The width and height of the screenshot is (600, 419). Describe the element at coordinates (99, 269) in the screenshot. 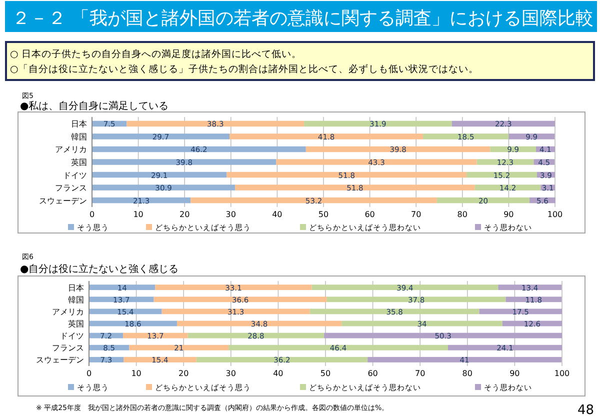

I see `chart-title: ●自分は役に立たないと強く感じる` at that location.